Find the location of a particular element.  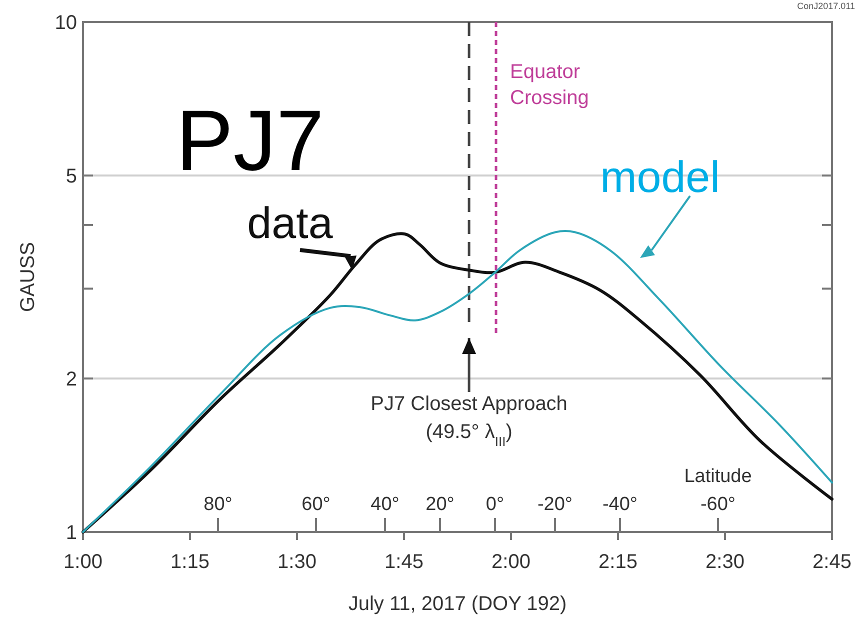

x-tick-label: 1:00 is located at coordinates (83, 562).